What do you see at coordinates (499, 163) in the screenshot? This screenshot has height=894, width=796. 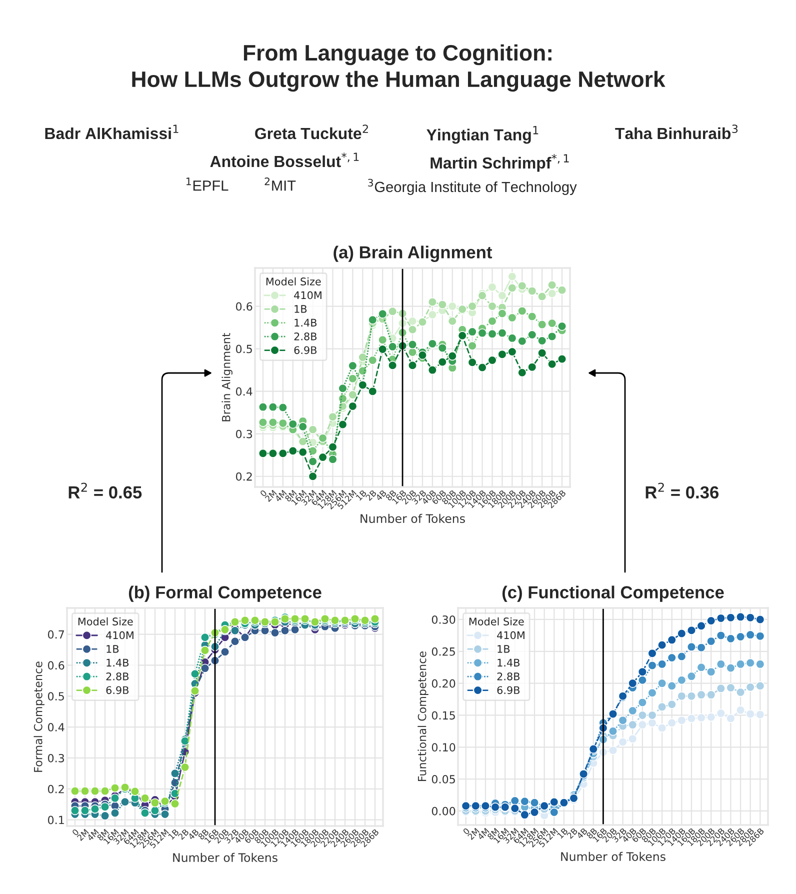 I see `text: Martin Schrimpf$^{*,1}$` at bounding box center [499, 163].